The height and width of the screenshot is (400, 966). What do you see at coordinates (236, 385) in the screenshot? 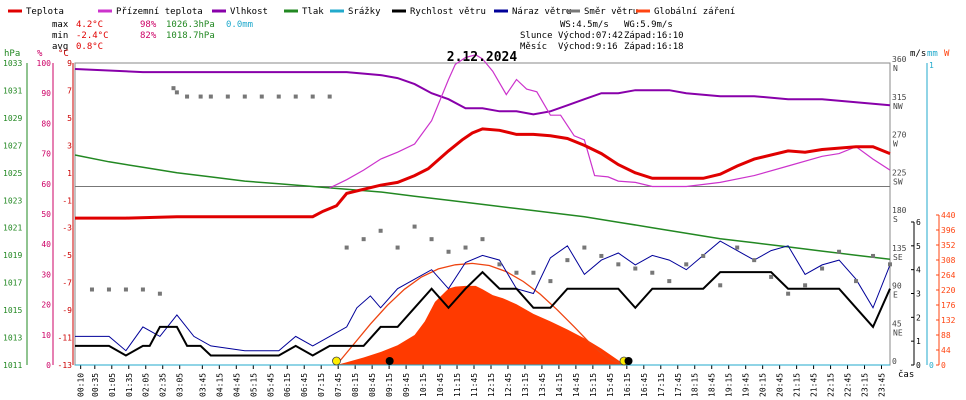
I see `x-tick-label: 04:45` at bounding box center [236, 385].